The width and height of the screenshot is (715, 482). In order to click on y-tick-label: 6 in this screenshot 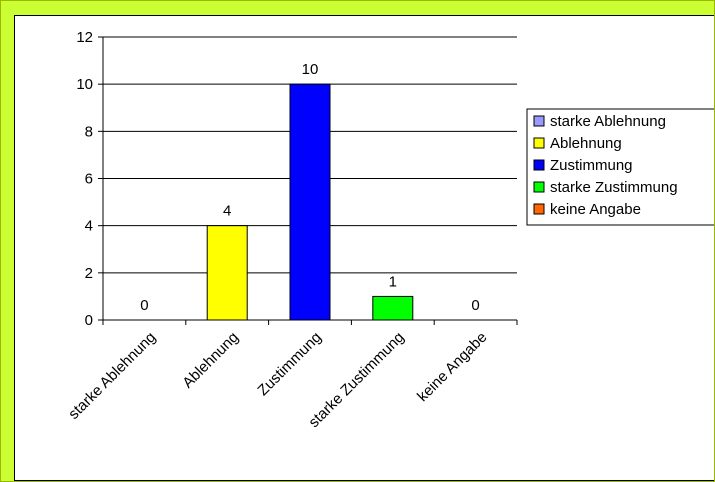, I will do `click(89, 179)`.